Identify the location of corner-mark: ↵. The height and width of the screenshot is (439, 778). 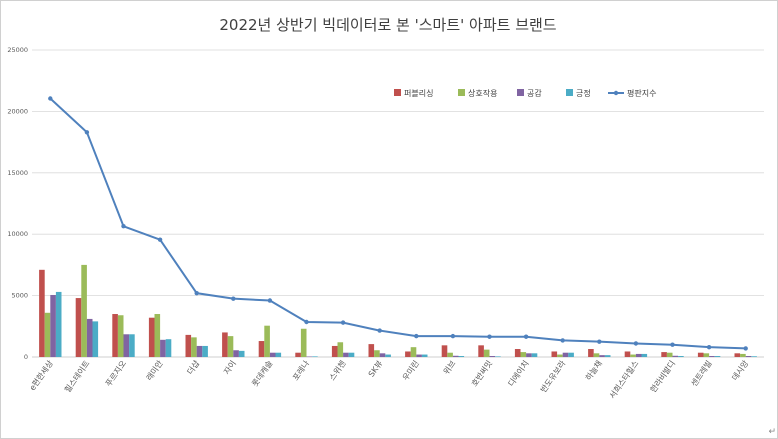
(772, 432).